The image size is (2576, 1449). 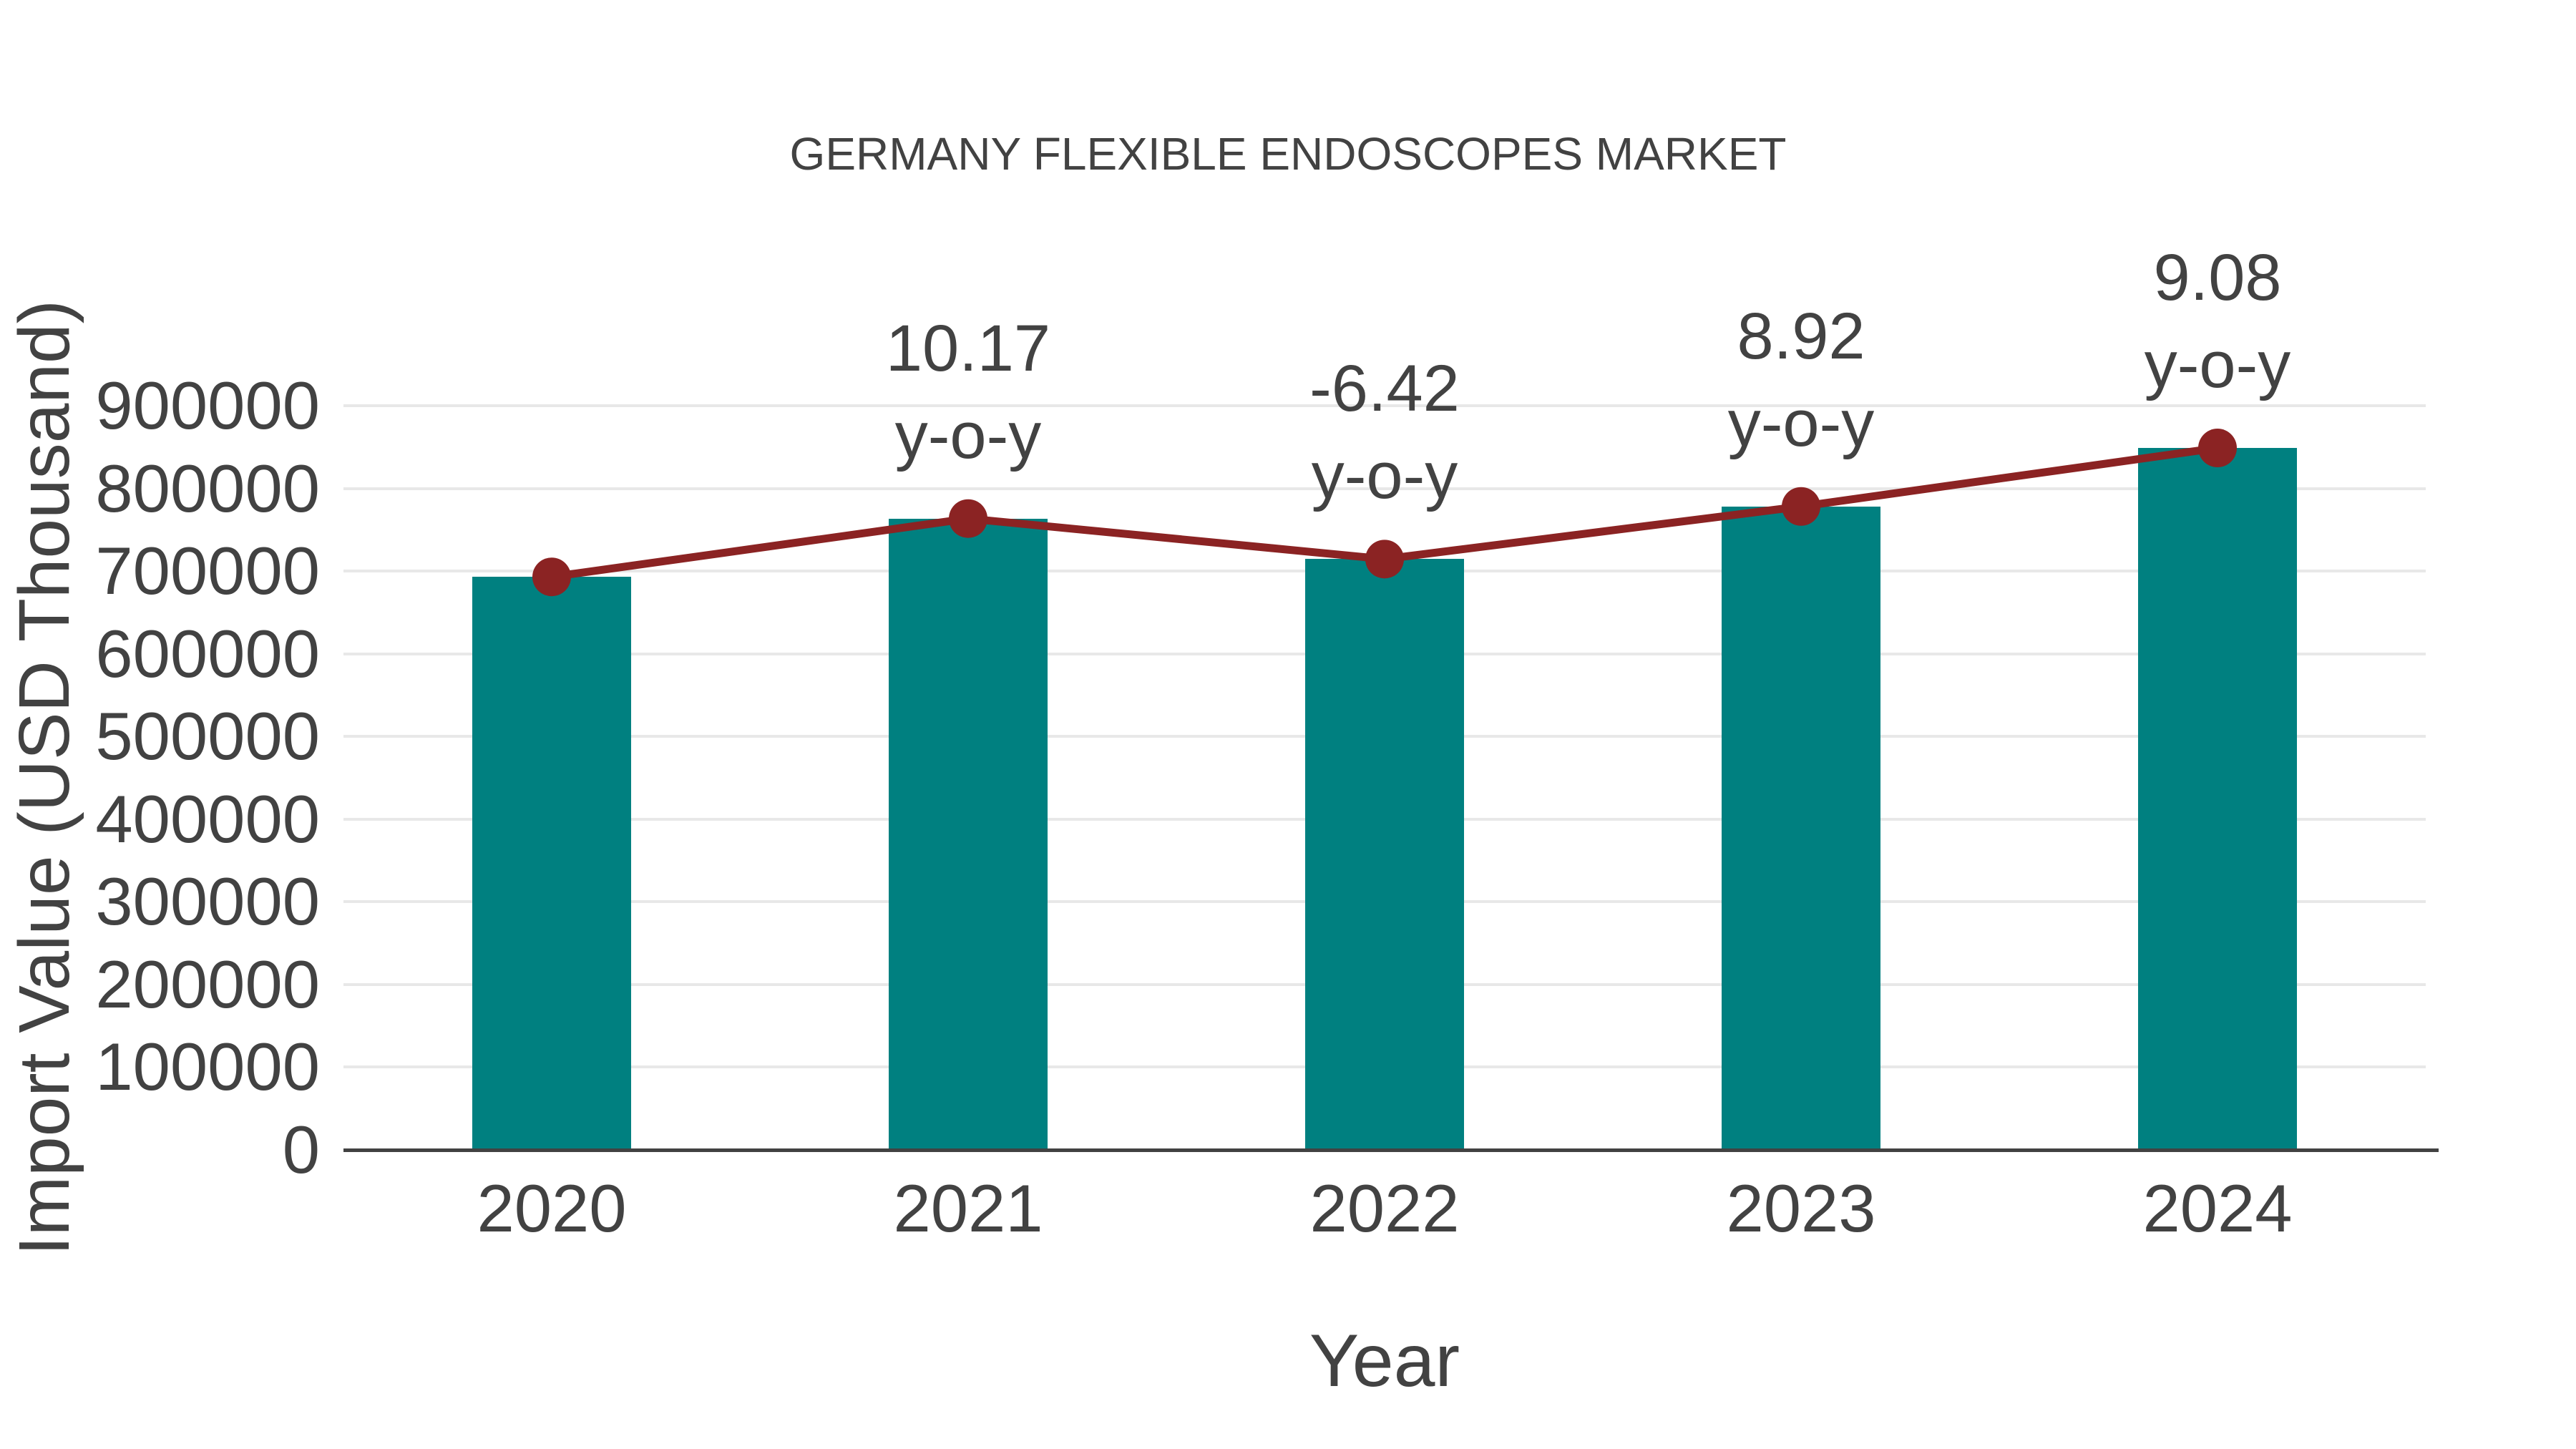 I want to click on yoy-label-2024: y-o-y, so click(x=2217, y=365).